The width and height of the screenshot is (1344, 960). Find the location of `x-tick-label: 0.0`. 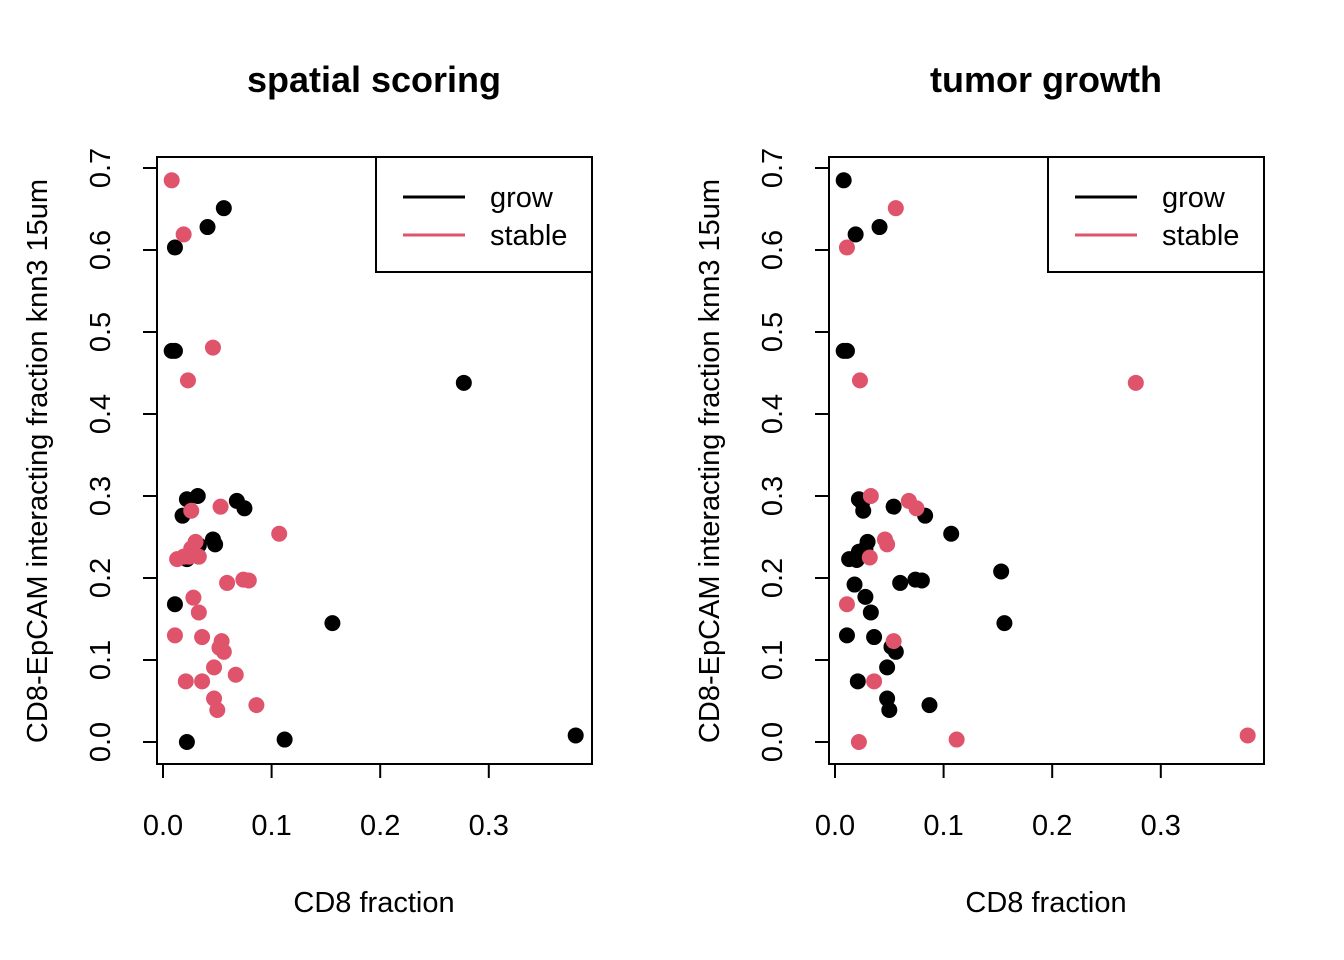

x-tick-label: 0.0 is located at coordinates (835, 826).